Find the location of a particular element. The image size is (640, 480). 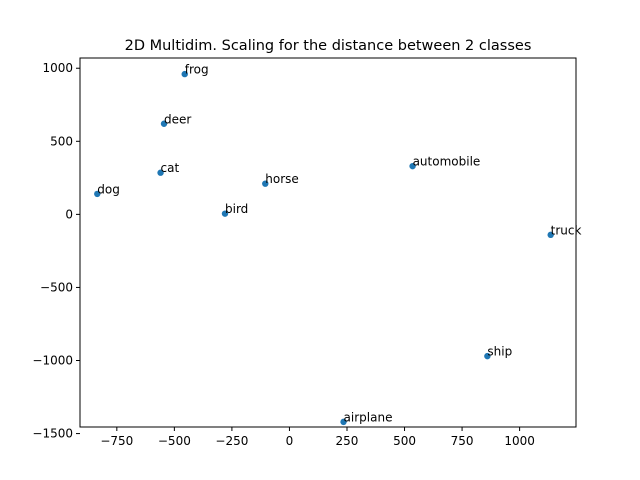

y-tick-label: −1000 is located at coordinates (52, 361).